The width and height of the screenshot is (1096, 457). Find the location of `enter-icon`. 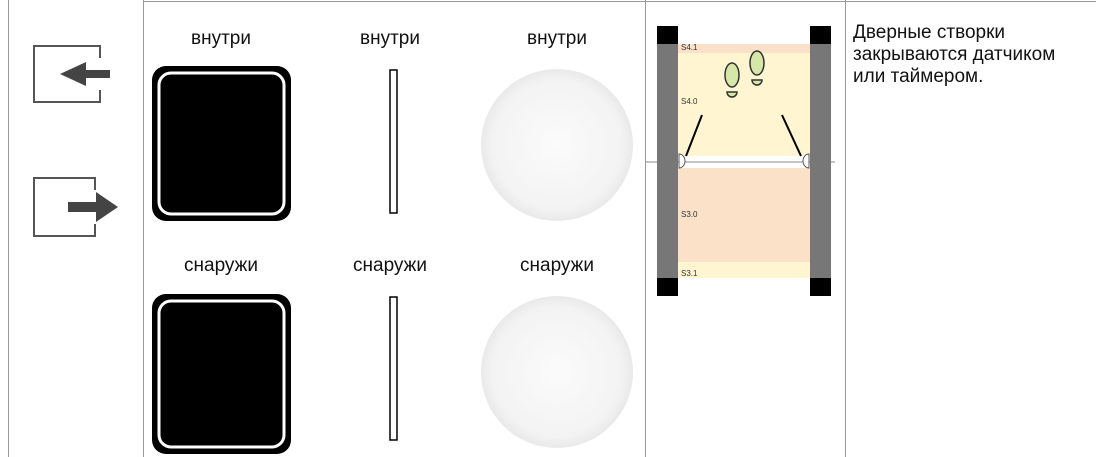

enter-icon is located at coordinates (67, 74).